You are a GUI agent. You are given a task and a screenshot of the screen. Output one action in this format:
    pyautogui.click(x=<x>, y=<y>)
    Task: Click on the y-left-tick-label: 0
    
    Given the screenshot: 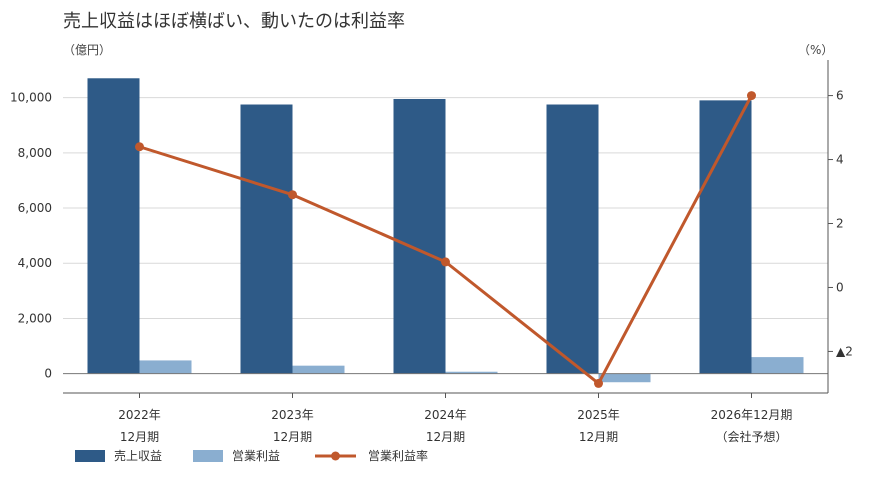 What is the action you would take?
    pyautogui.click(x=48, y=374)
    